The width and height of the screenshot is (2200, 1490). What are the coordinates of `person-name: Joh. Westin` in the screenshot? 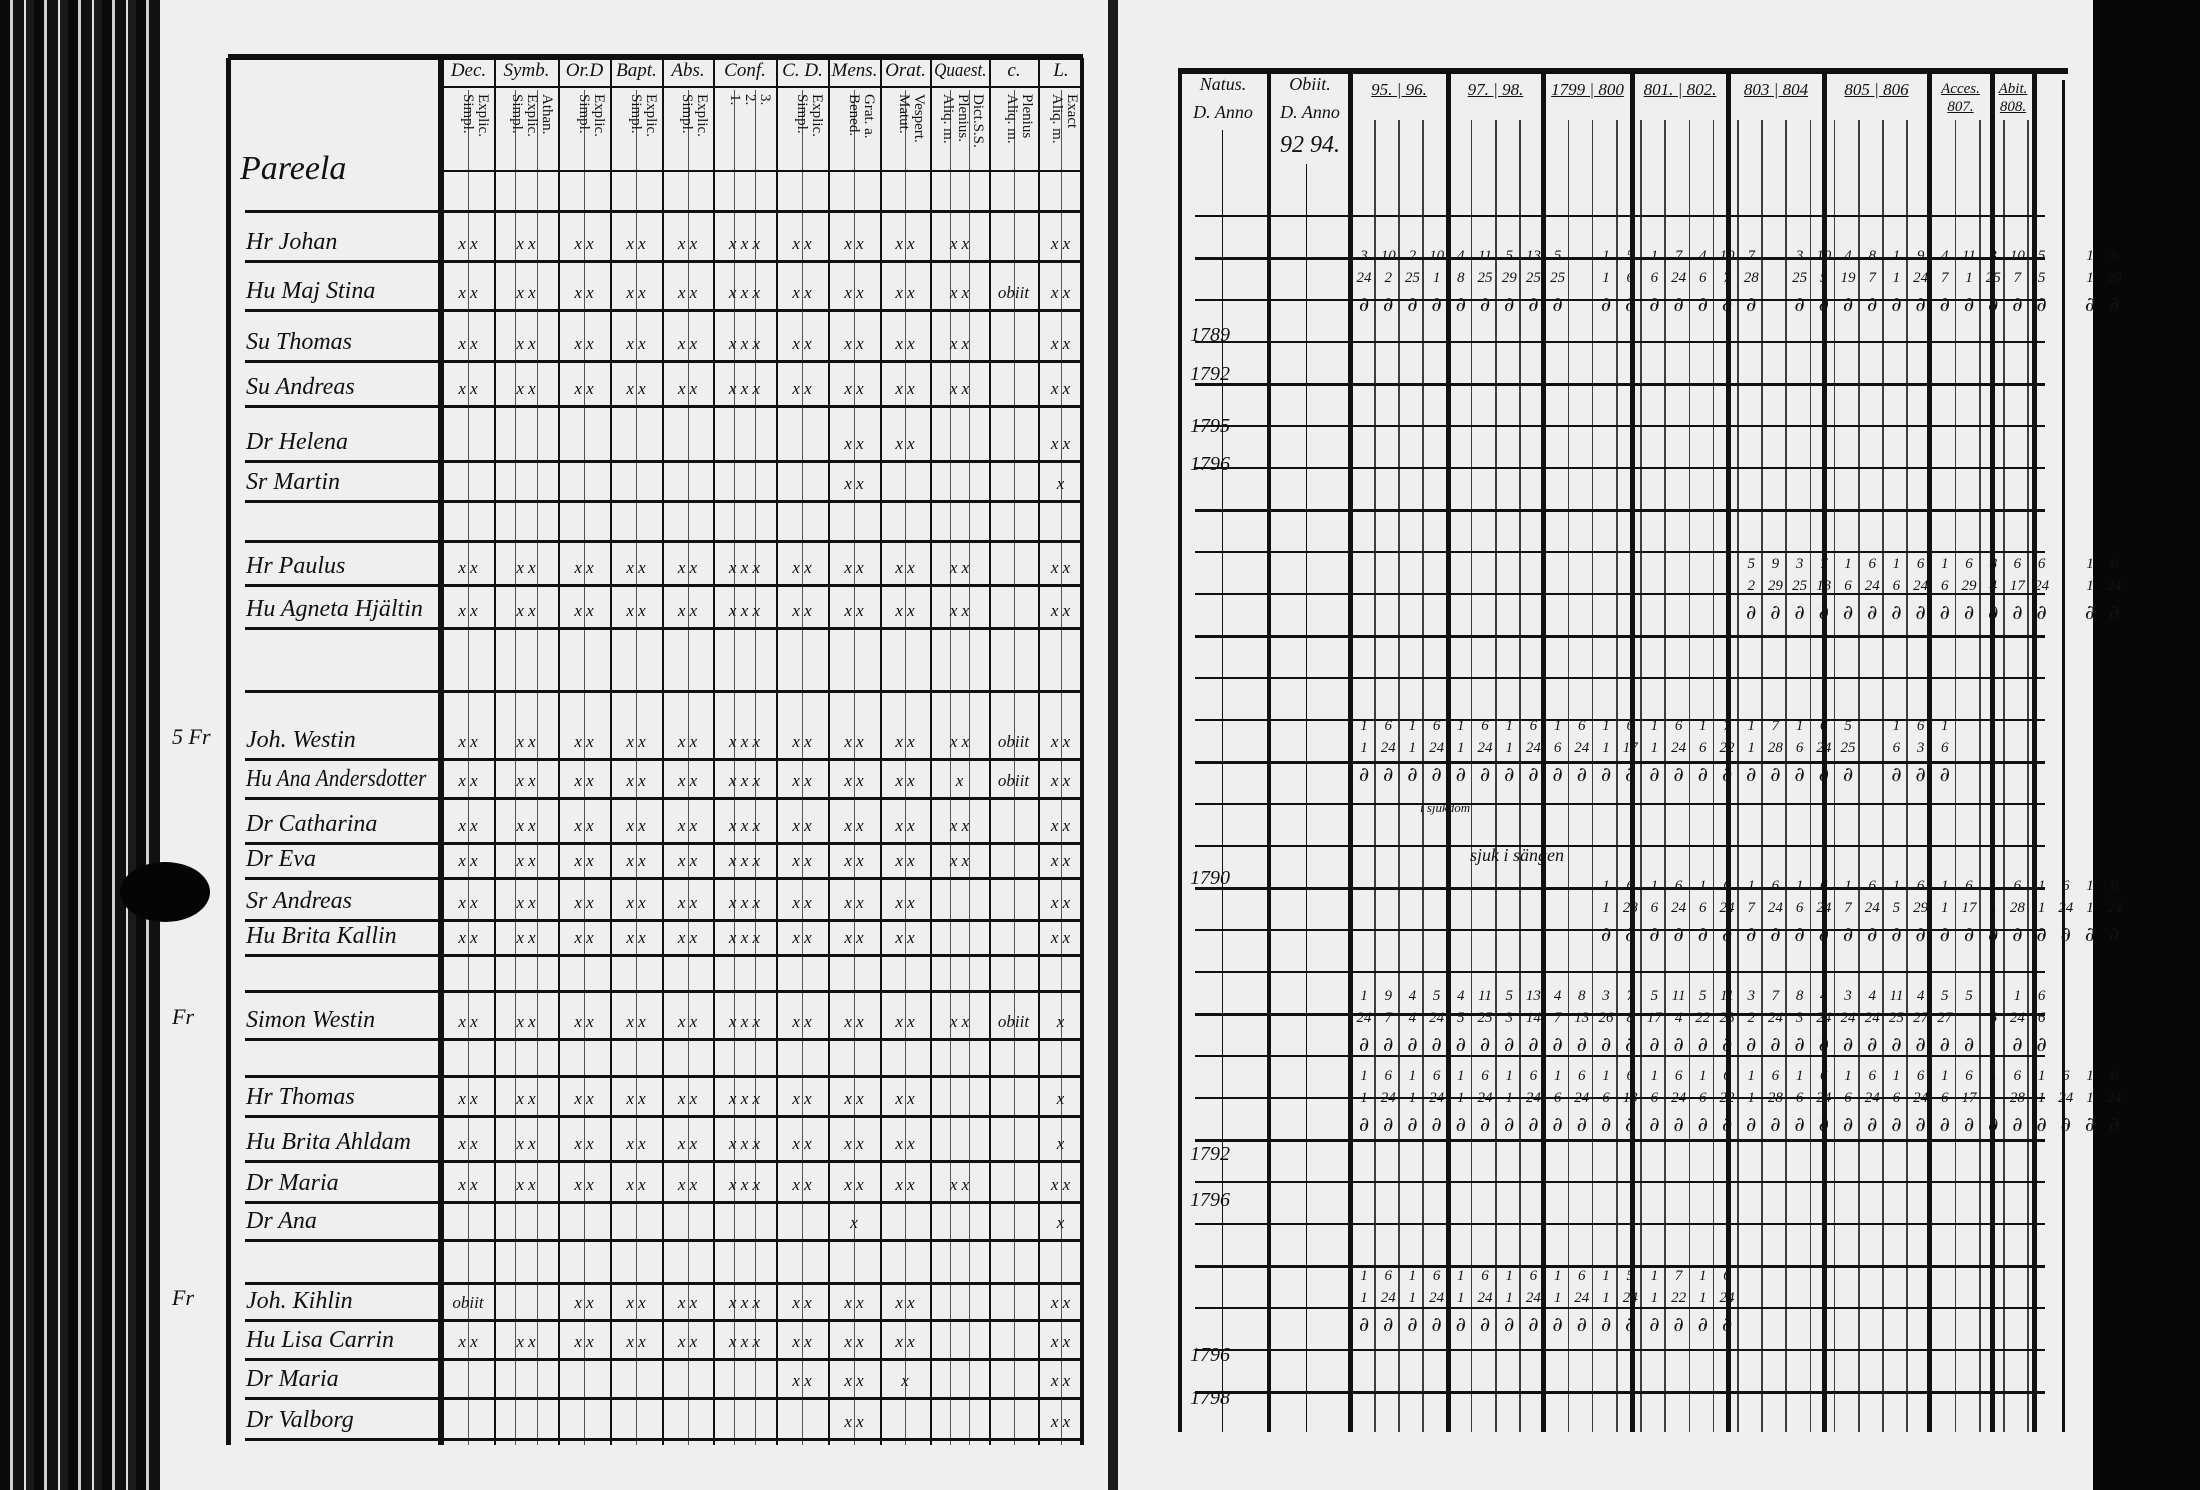 It's located at (301, 740).